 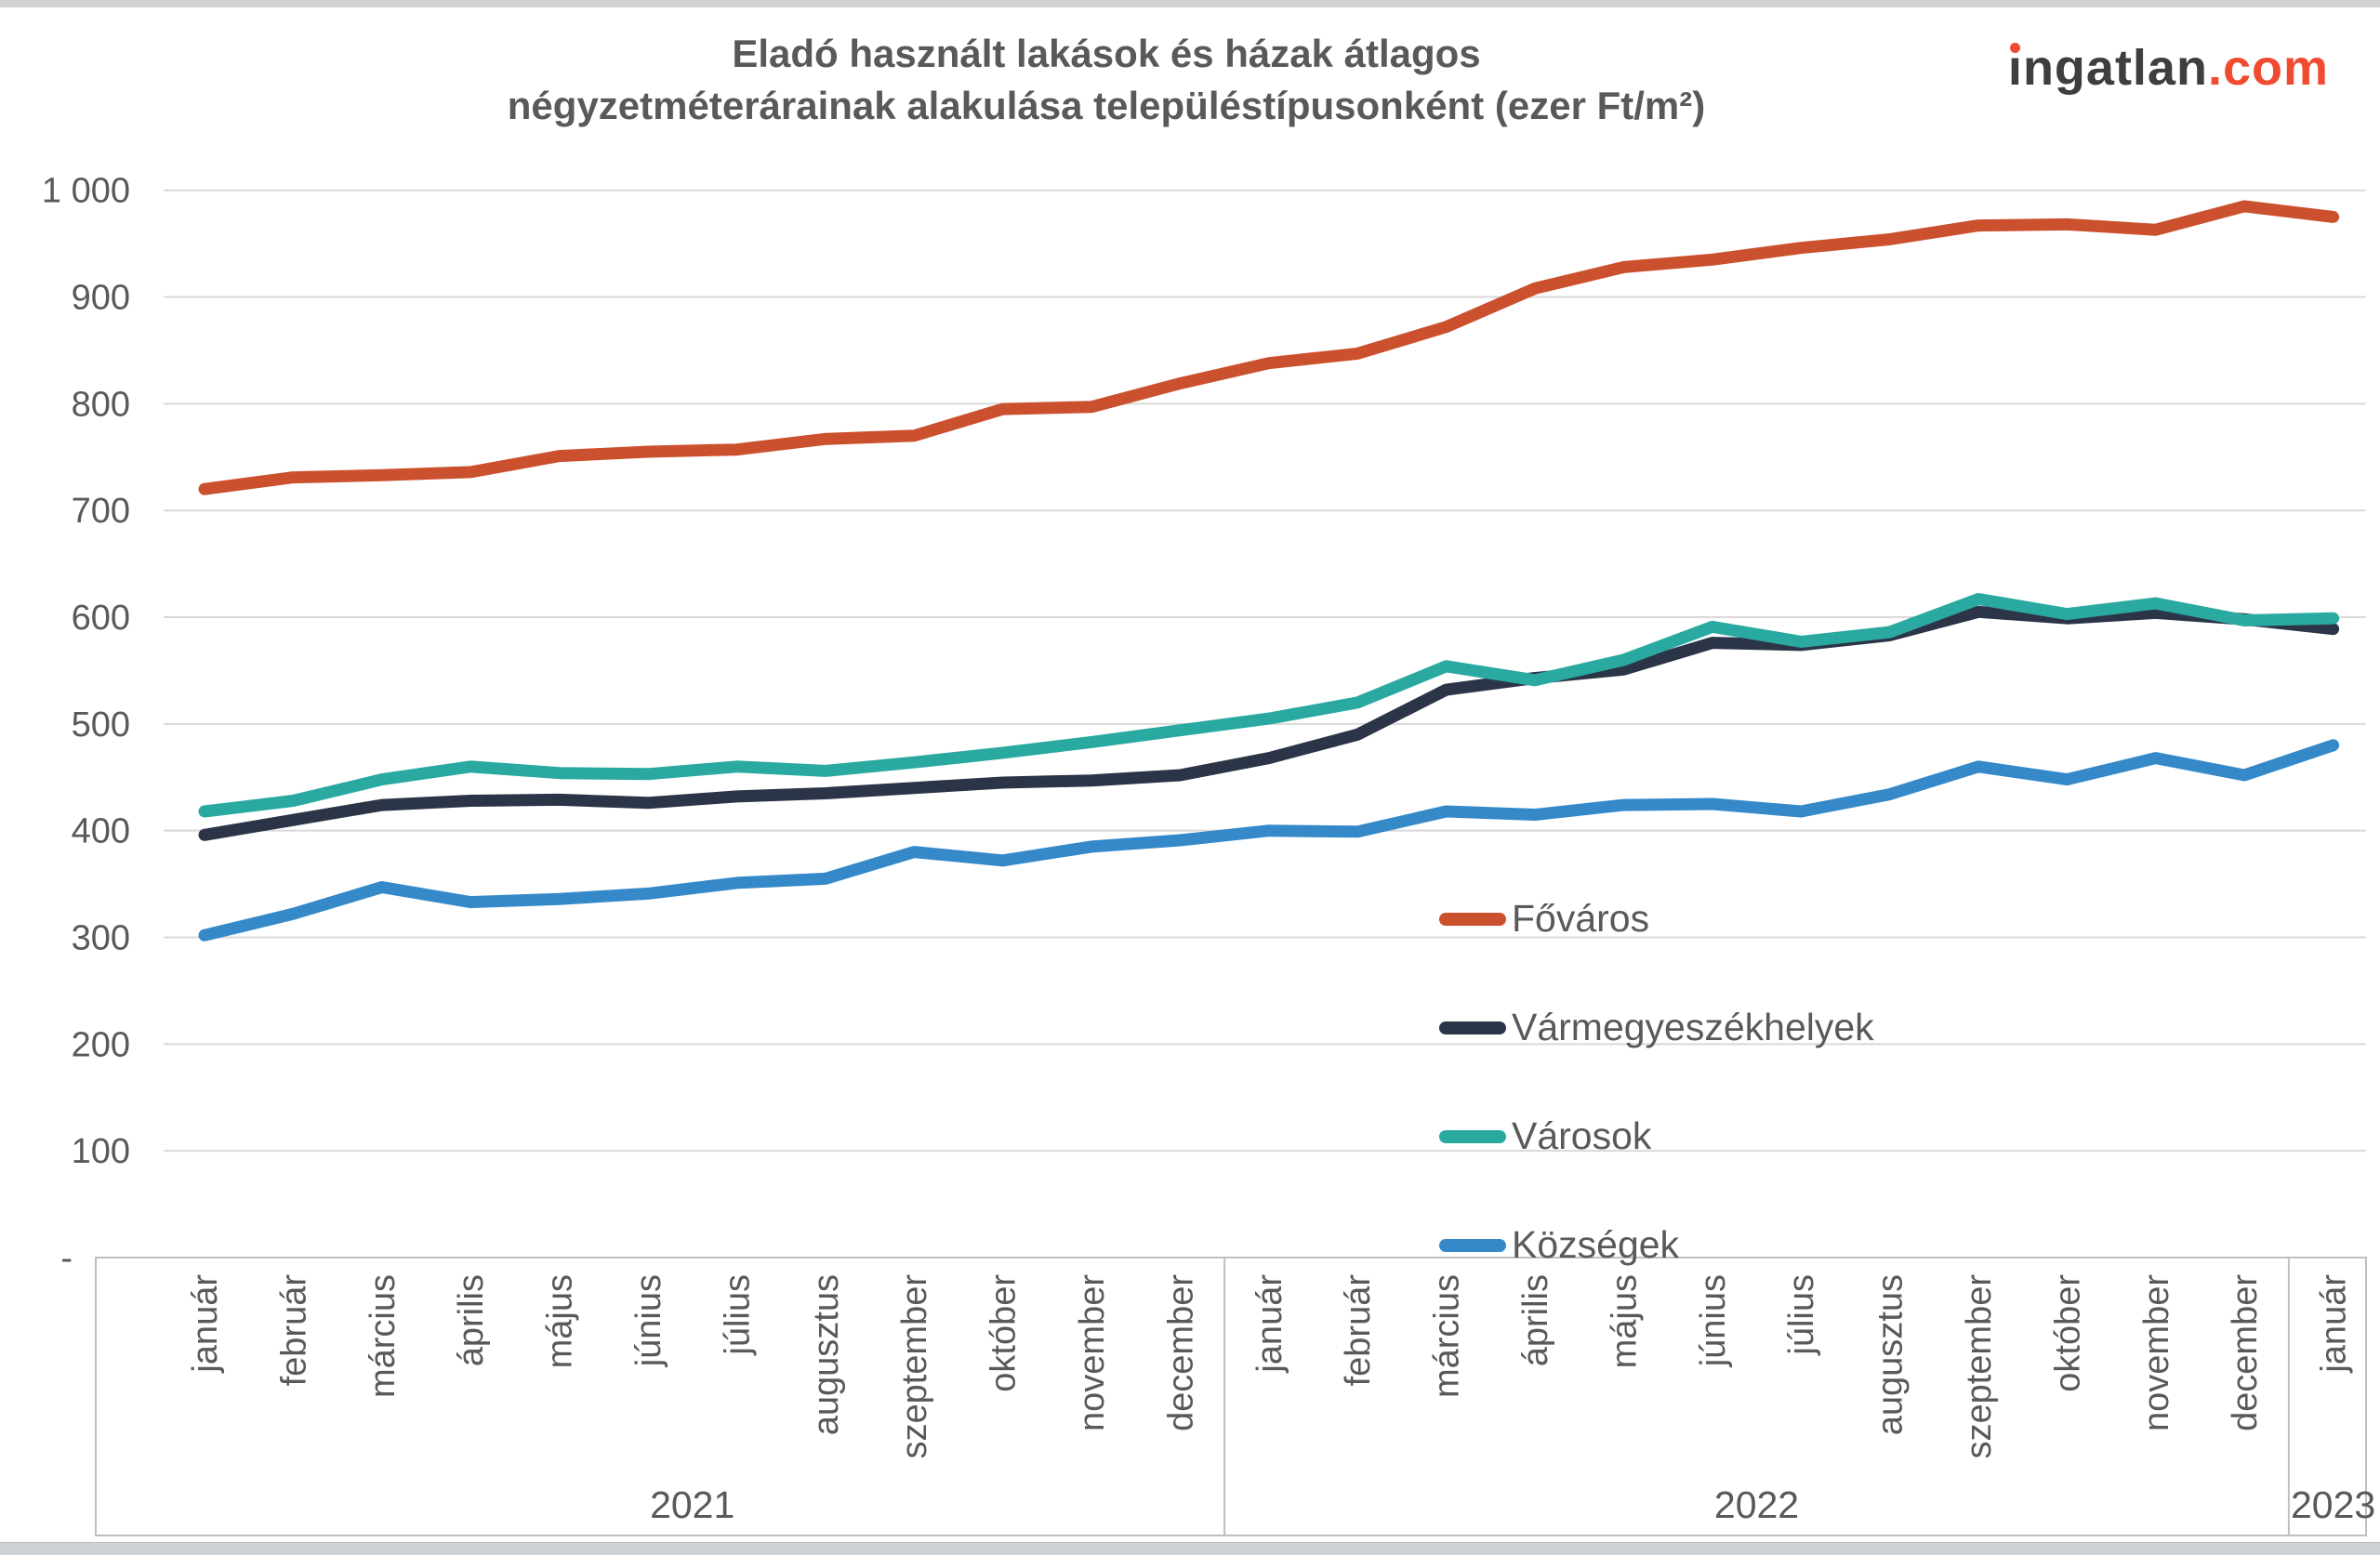 I want to click on ingatlan-com-logo: ı ngatlan.com, so click(x=2168, y=68).